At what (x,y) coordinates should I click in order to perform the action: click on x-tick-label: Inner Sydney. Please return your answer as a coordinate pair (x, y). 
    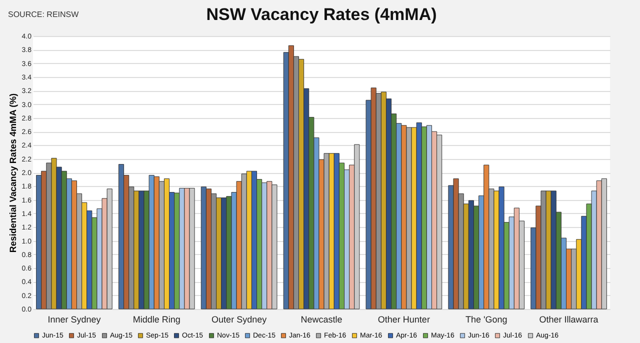
    Looking at the image, I should click on (75, 319).